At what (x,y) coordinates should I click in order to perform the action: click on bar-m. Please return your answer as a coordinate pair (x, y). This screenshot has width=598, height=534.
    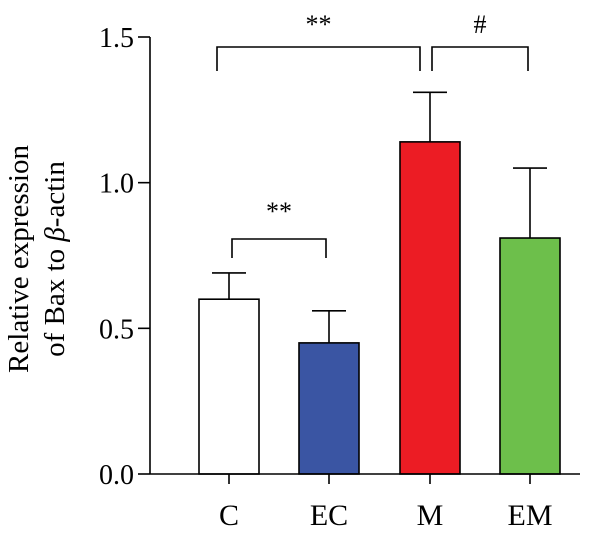
    Looking at the image, I should click on (430, 308).